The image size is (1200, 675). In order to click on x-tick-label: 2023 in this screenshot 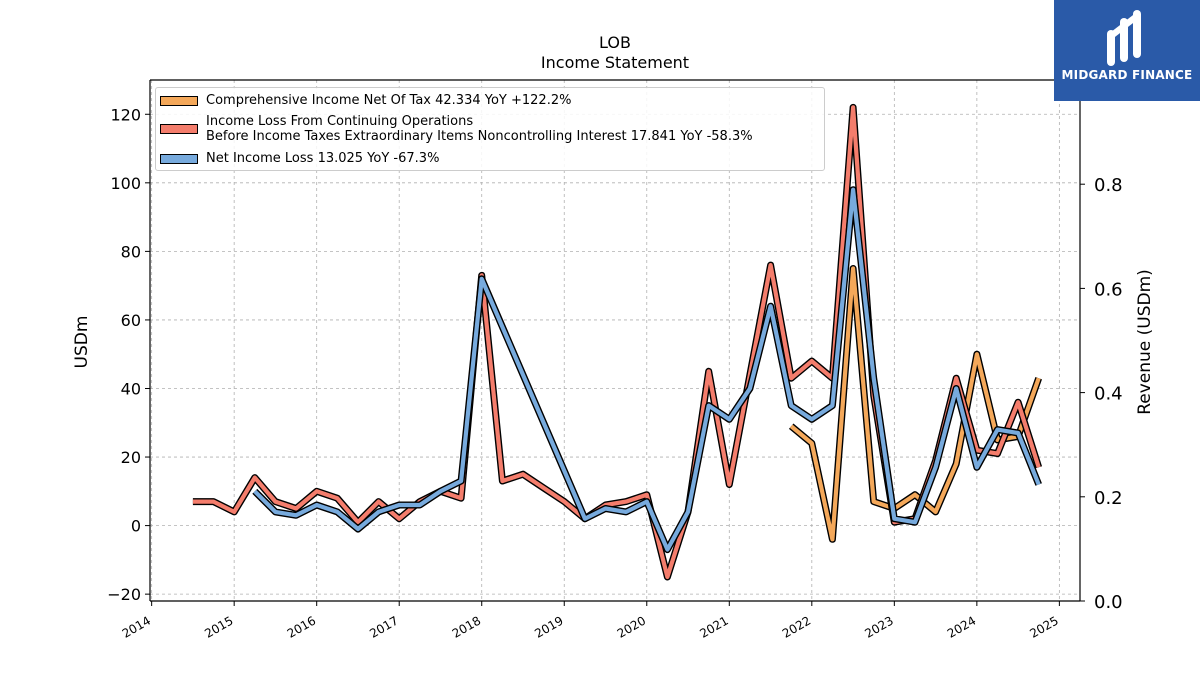, I will do `click(878, 626)`.